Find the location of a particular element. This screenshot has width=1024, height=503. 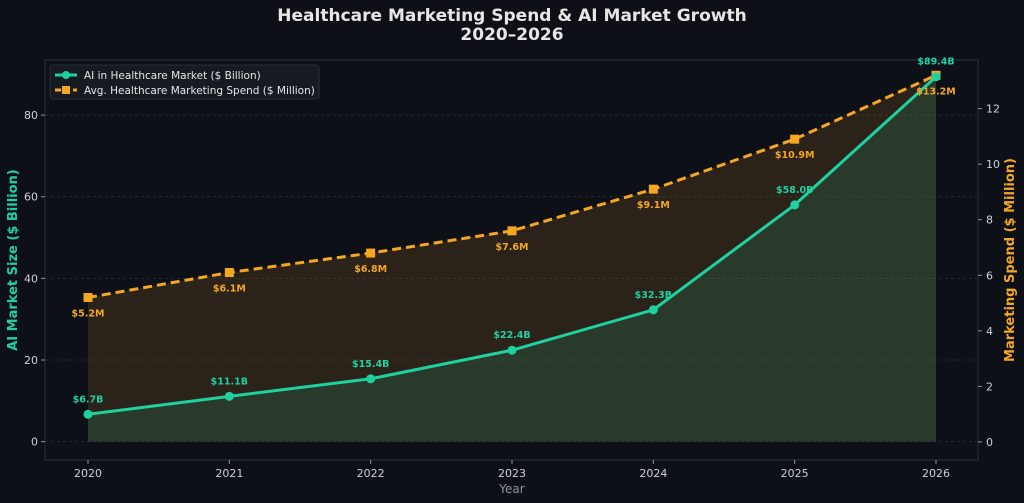

y-right-tick-label: 2 is located at coordinates (989, 386).